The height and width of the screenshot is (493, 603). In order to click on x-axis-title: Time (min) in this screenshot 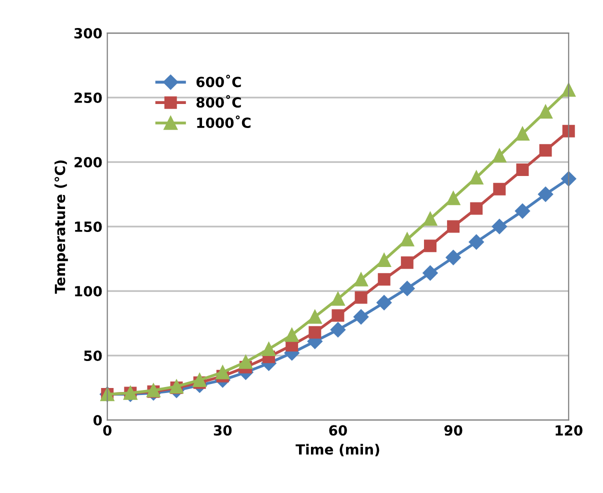, I will do `click(338, 450)`.